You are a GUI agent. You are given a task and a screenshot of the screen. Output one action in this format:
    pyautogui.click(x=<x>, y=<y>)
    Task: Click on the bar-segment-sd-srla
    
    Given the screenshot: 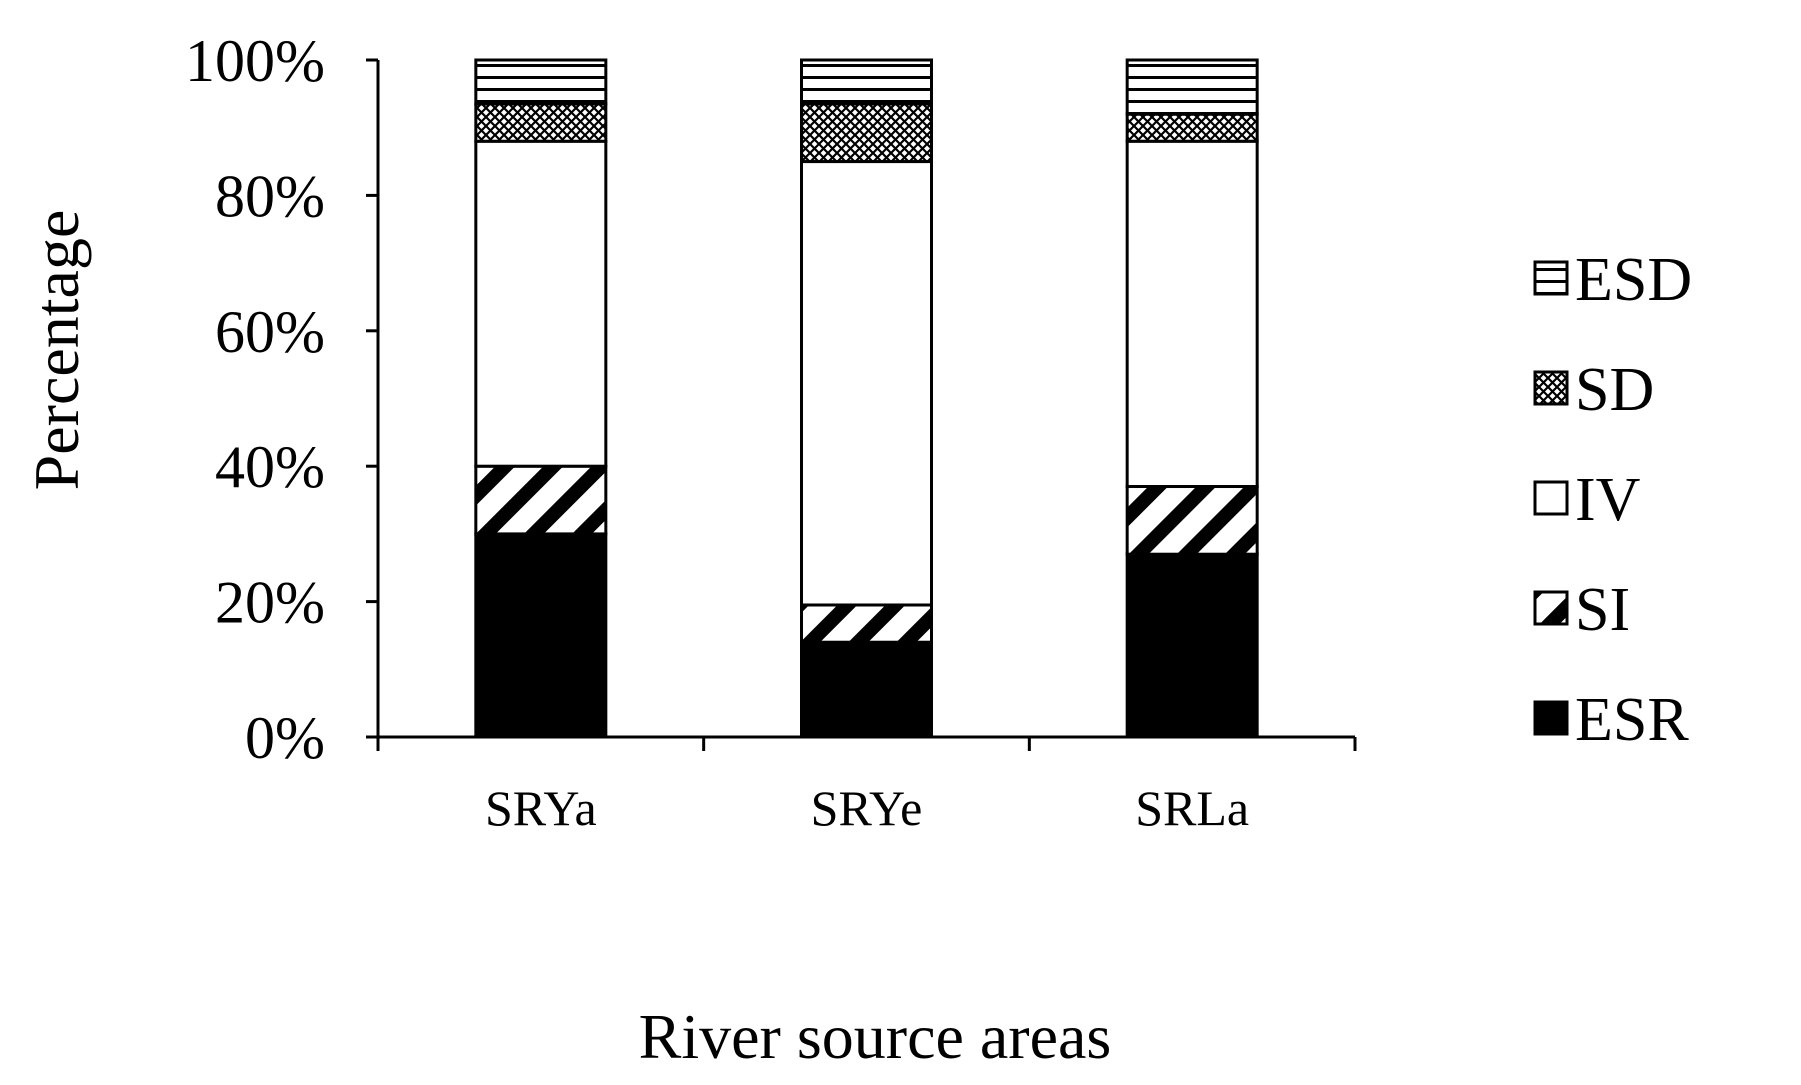 What is the action you would take?
    pyautogui.click(x=1192, y=127)
    